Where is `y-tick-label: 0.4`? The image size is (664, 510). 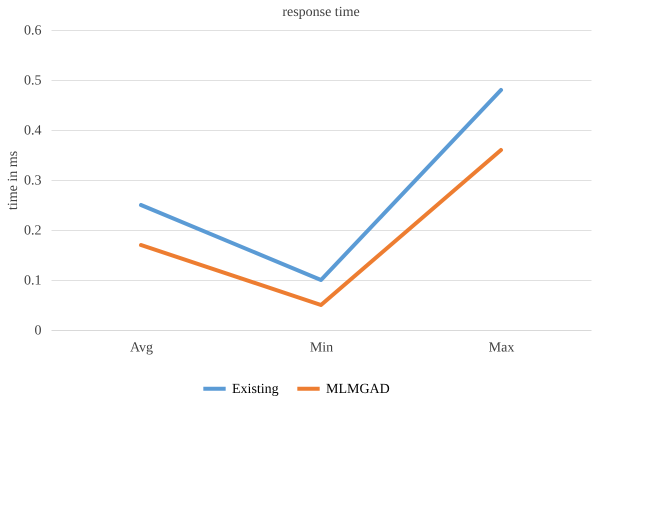
y-tick-label: 0.4 is located at coordinates (33, 131).